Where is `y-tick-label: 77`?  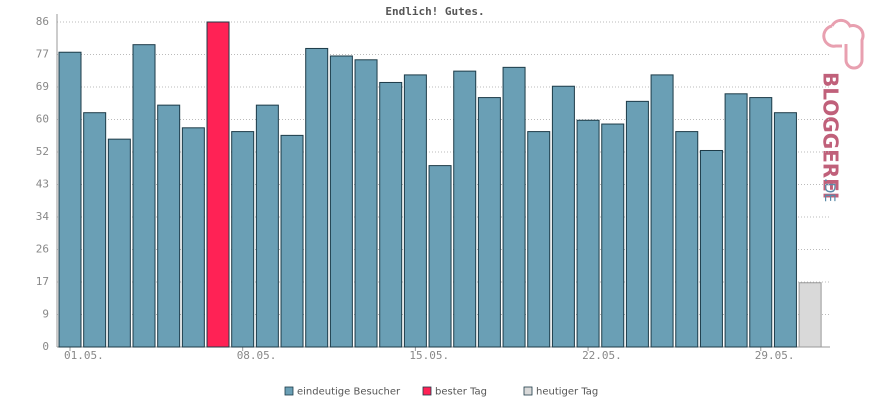 y-tick-label: 77 is located at coordinates (42, 54).